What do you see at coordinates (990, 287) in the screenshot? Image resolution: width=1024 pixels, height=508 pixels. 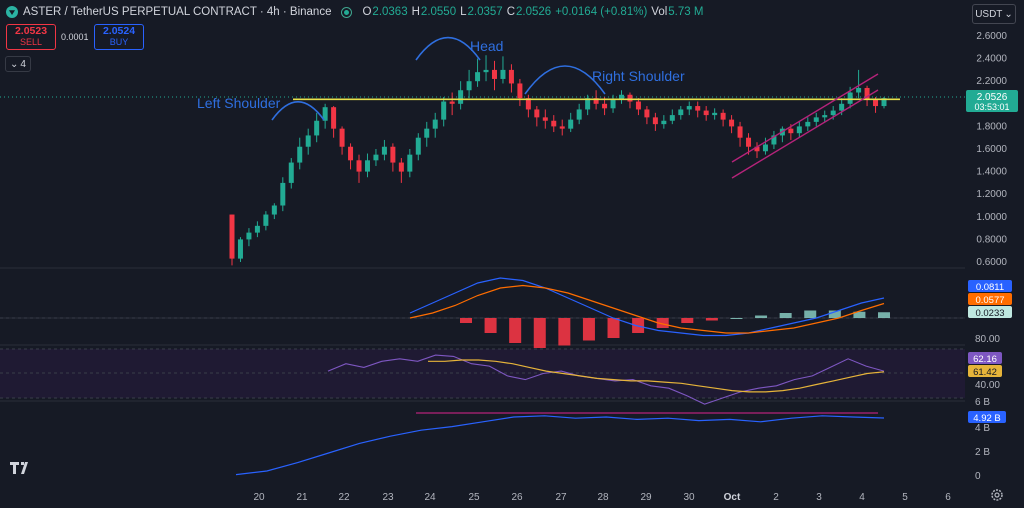 I see `macd-value-label: 0.0811` at bounding box center [990, 287].